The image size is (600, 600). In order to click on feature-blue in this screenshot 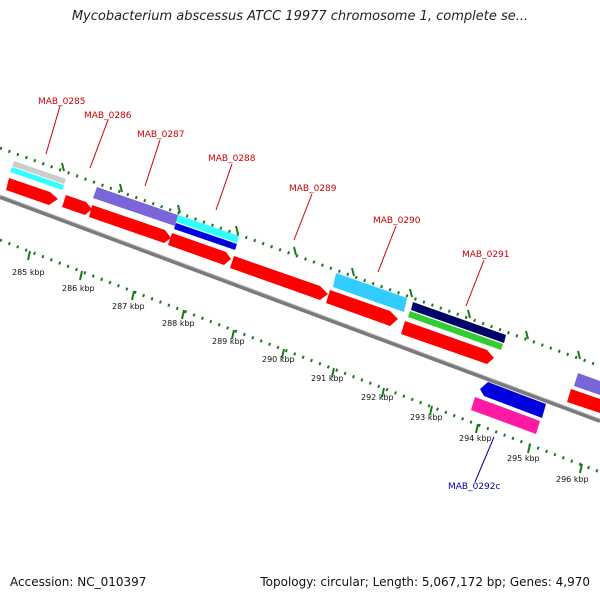, I will do `click(205, 236)`.